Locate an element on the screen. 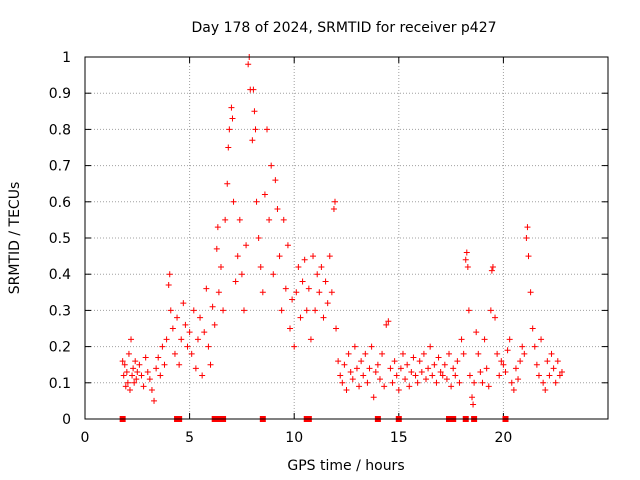 The width and height of the screenshot is (640, 480). y-tick-label: 0.3 is located at coordinates (60, 311).